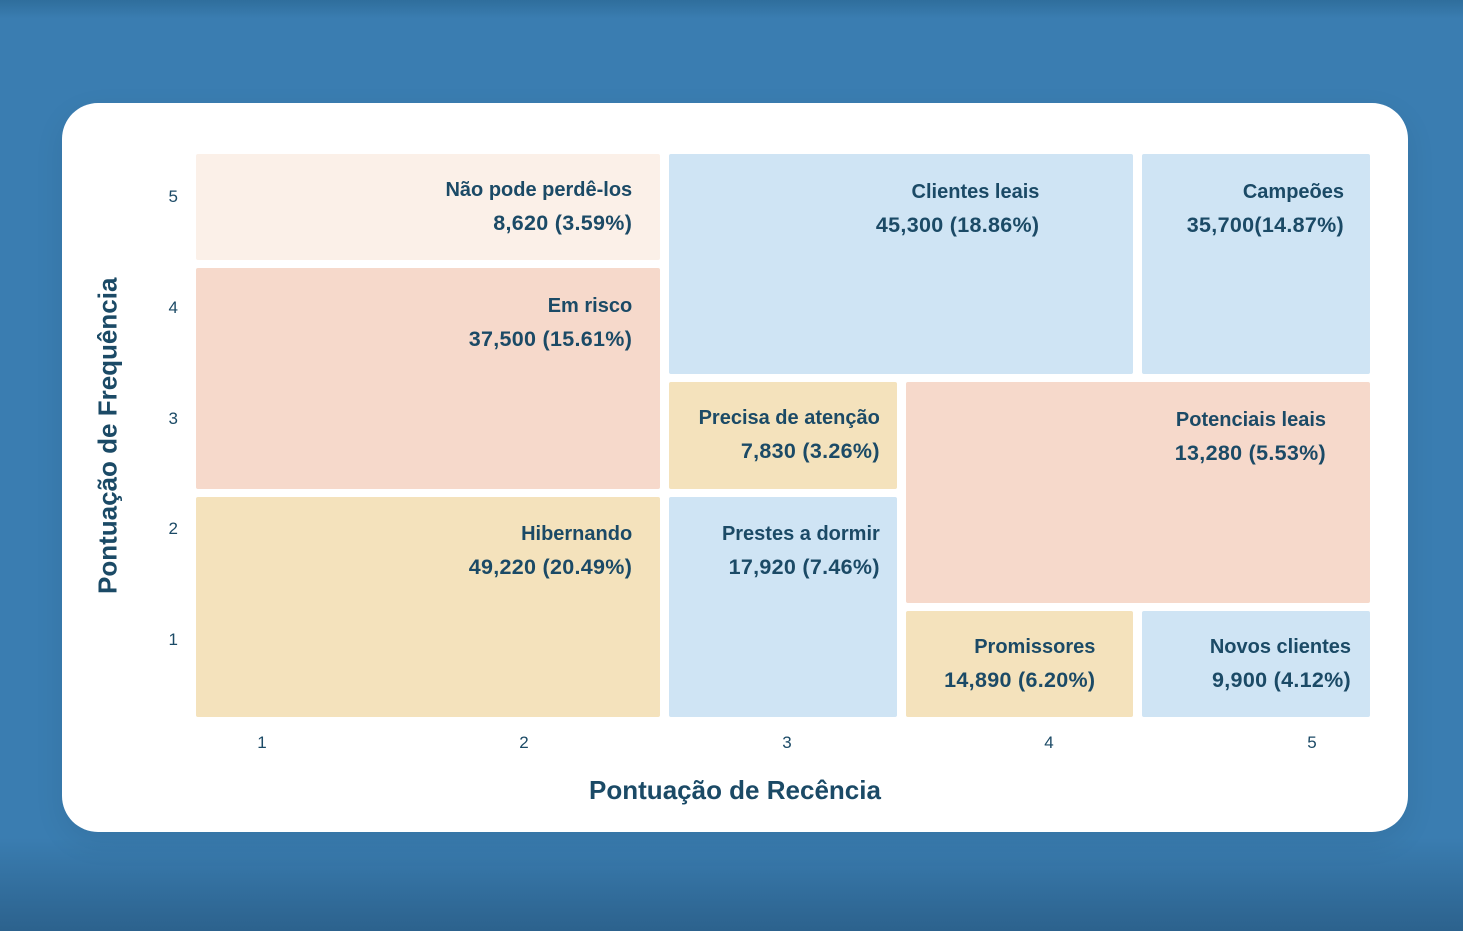  Describe the element at coordinates (783, 552) in the screenshot. I see `segment-text-block: Prestes a dormir 17,920 (7.46%)` at that location.